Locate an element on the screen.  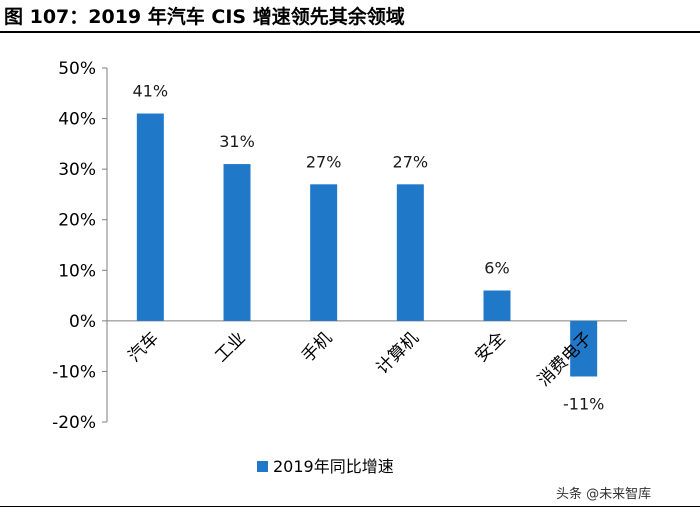
y-tick-label: 50% is located at coordinates (77, 69).